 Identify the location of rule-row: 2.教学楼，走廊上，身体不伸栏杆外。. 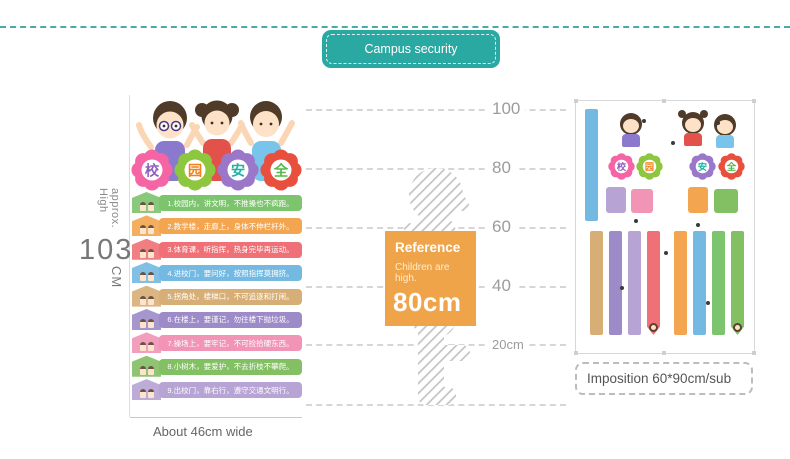
(216, 226).